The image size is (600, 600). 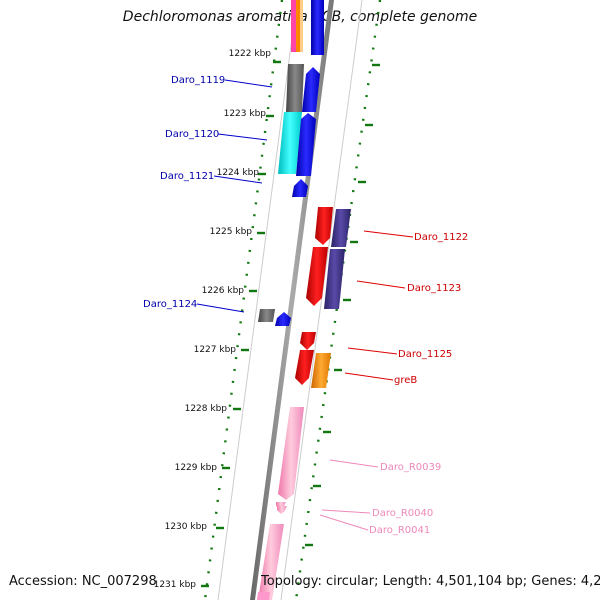 I want to click on gene-daro-1120-arrow, so click(x=306, y=144).